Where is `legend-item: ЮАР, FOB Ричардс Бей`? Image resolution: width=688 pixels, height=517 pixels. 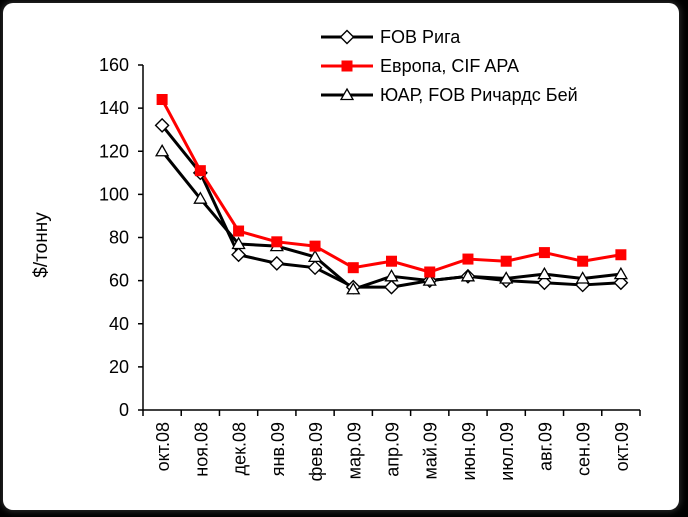
legend-item: ЮАР, FOB Ричардс Бей is located at coordinates (449, 95).